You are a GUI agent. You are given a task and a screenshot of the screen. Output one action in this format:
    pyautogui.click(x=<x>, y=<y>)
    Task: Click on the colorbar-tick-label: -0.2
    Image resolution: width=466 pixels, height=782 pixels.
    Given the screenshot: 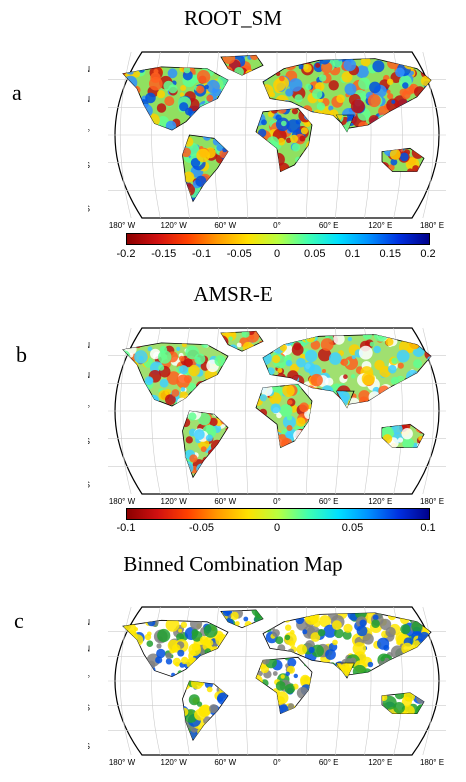 What is the action you would take?
    pyautogui.click(x=126, y=254)
    